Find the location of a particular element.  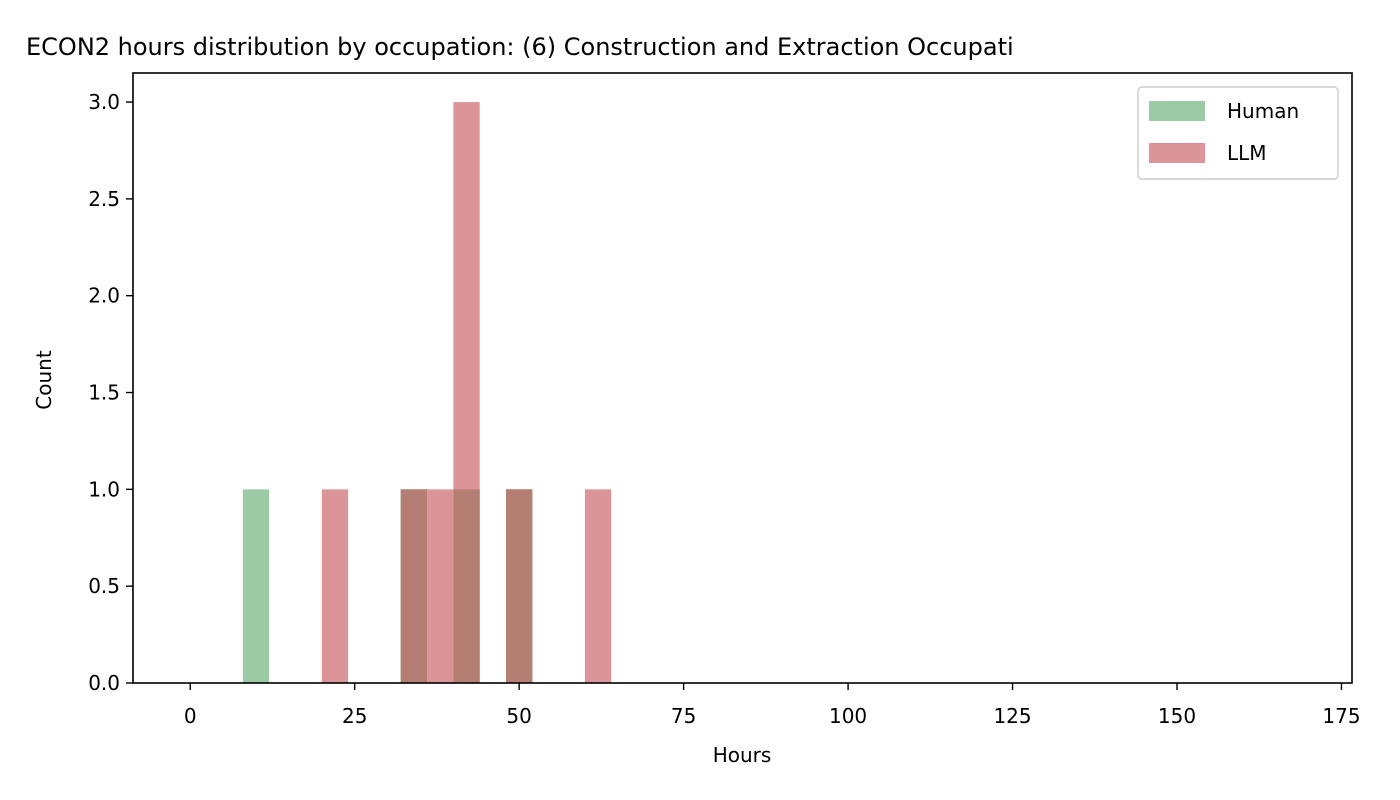

legend-swatch-human is located at coordinates (1177, 111).